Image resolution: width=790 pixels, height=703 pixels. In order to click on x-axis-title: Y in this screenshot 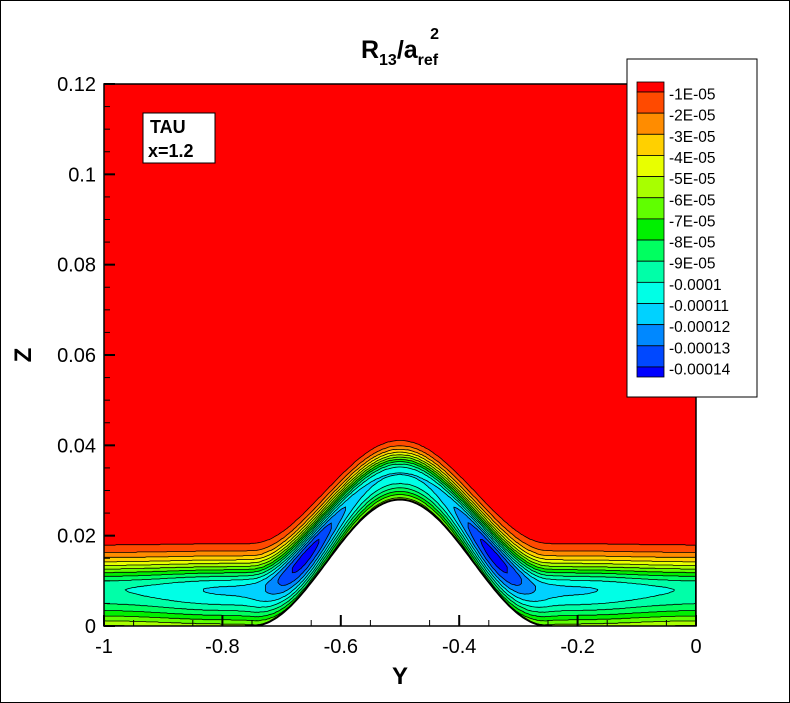, I will do `click(400, 676)`.